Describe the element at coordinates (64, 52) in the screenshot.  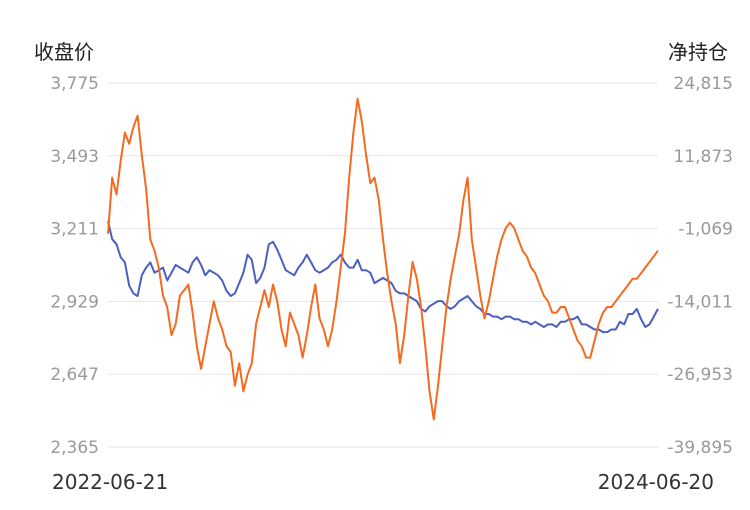
I see `left-axis-title: 收盘价` at that location.